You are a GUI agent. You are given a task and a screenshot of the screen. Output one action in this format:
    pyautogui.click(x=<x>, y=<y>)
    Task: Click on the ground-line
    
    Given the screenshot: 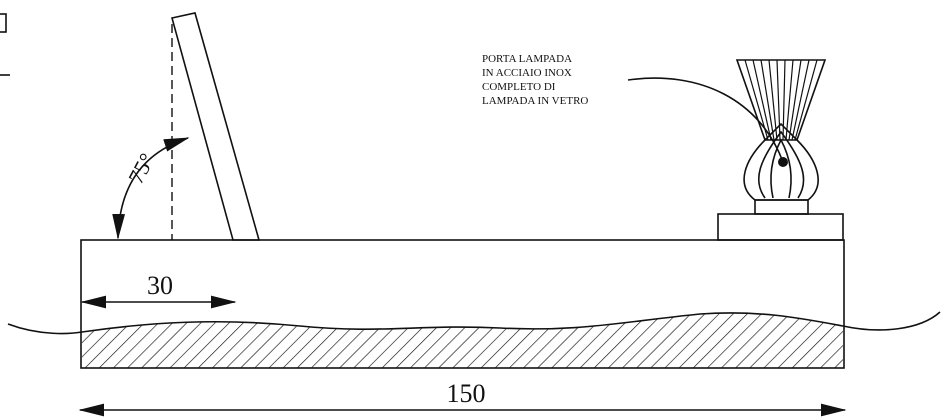 What is the action you would take?
    pyautogui.click(x=474, y=323)
    